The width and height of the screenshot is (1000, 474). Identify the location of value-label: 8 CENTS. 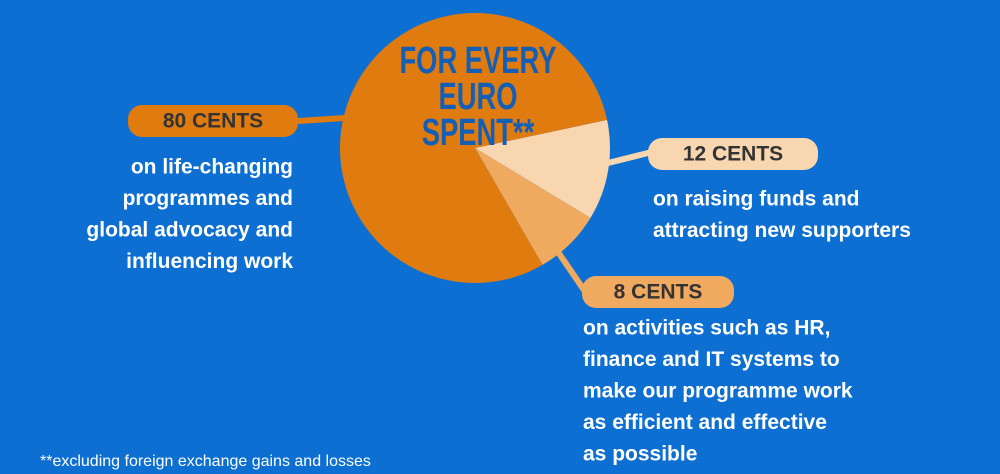
(658, 292).